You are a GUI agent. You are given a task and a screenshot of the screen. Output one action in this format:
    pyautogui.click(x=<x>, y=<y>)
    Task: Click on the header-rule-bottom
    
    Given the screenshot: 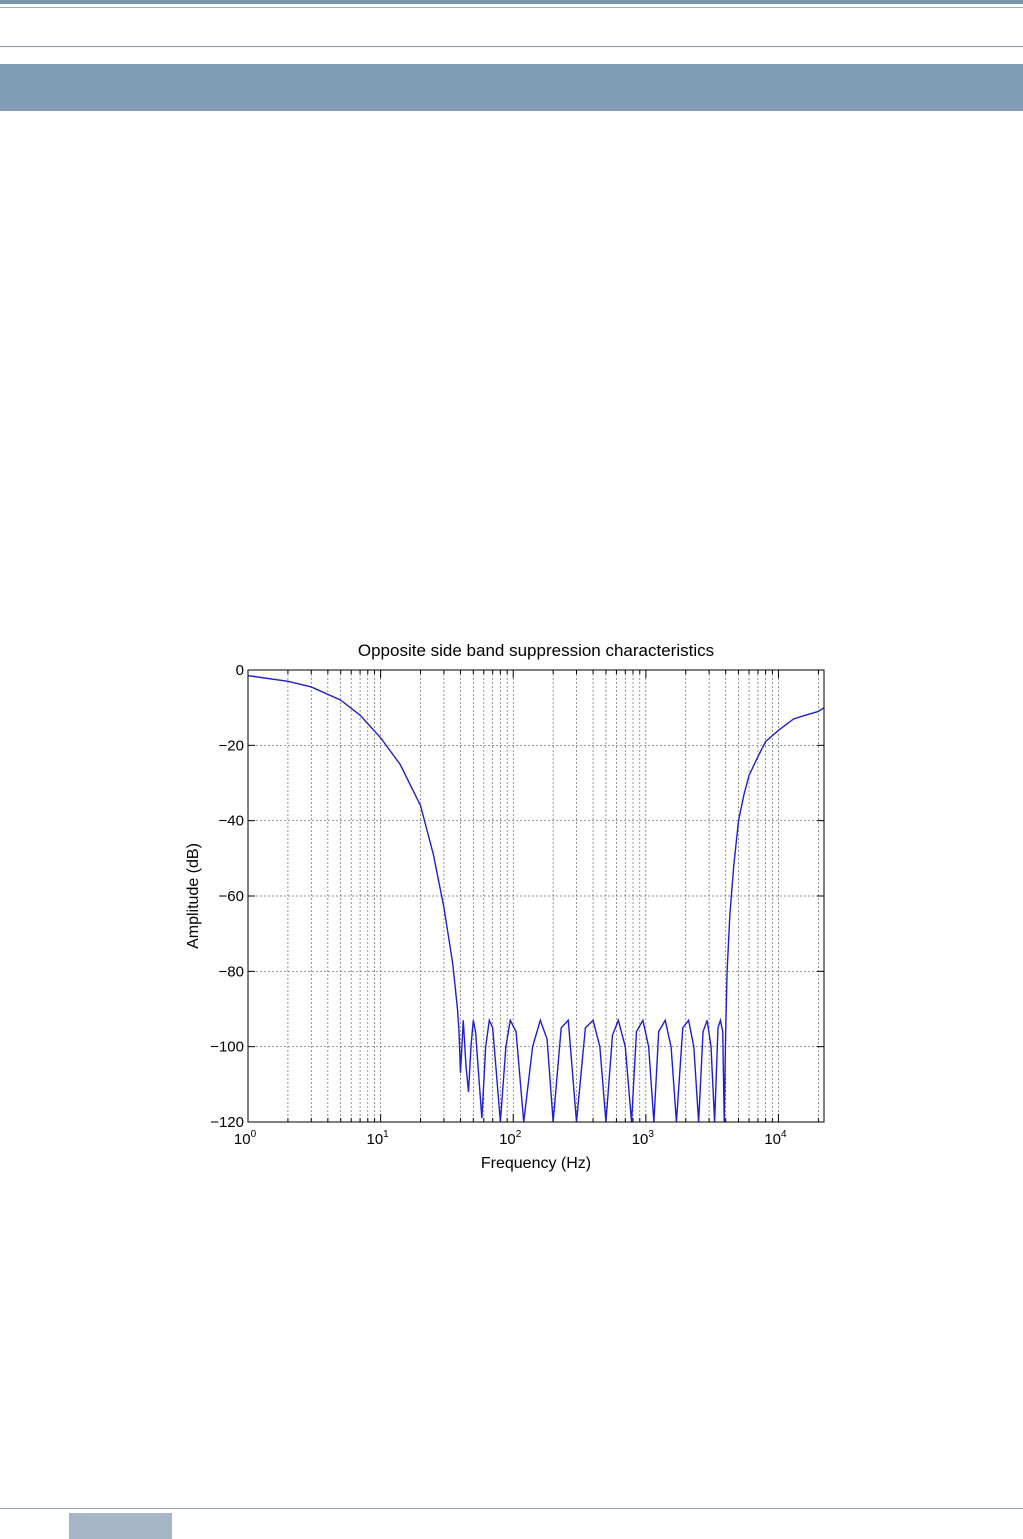 What is the action you would take?
    pyautogui.click(x=511, y=46)
    